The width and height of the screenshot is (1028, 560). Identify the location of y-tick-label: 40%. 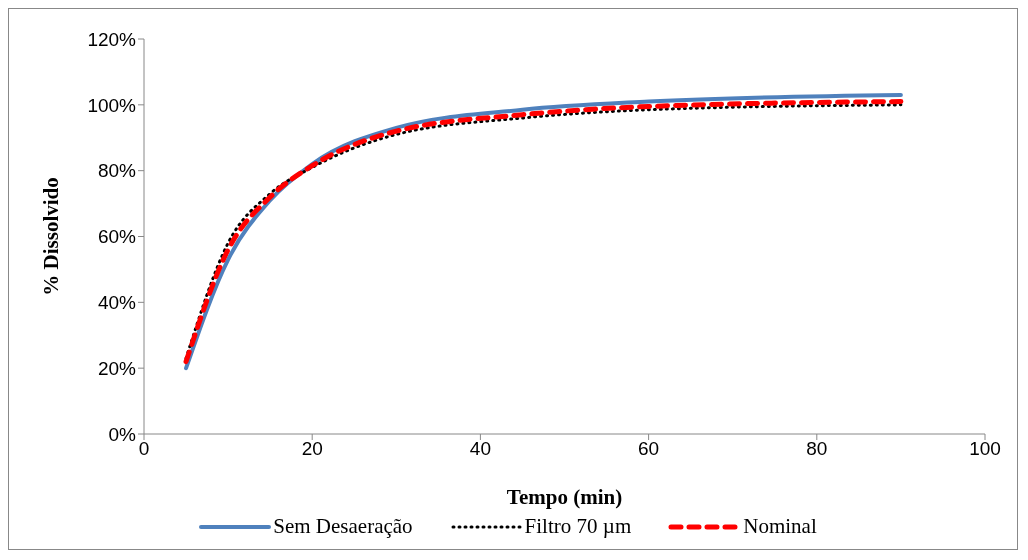
(117, 303).